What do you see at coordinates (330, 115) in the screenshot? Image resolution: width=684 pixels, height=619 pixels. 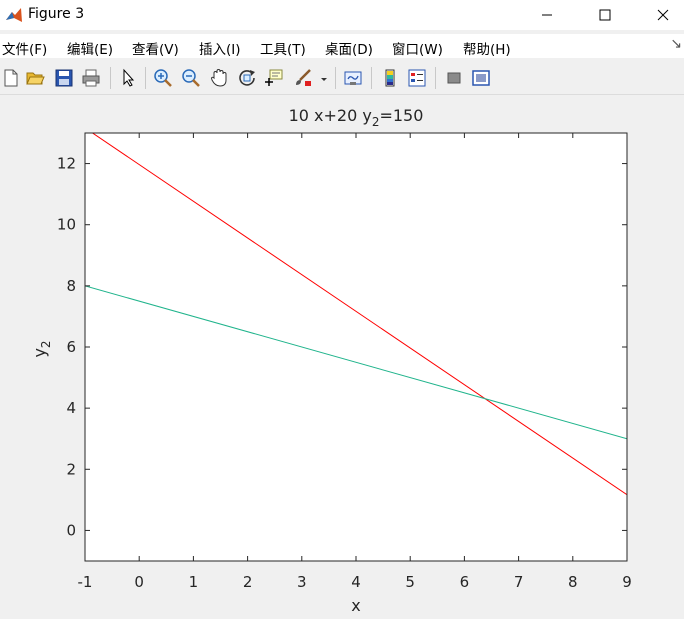 I see `chart-title-main: 10 x+20 y` at bounding box center [330, 115].